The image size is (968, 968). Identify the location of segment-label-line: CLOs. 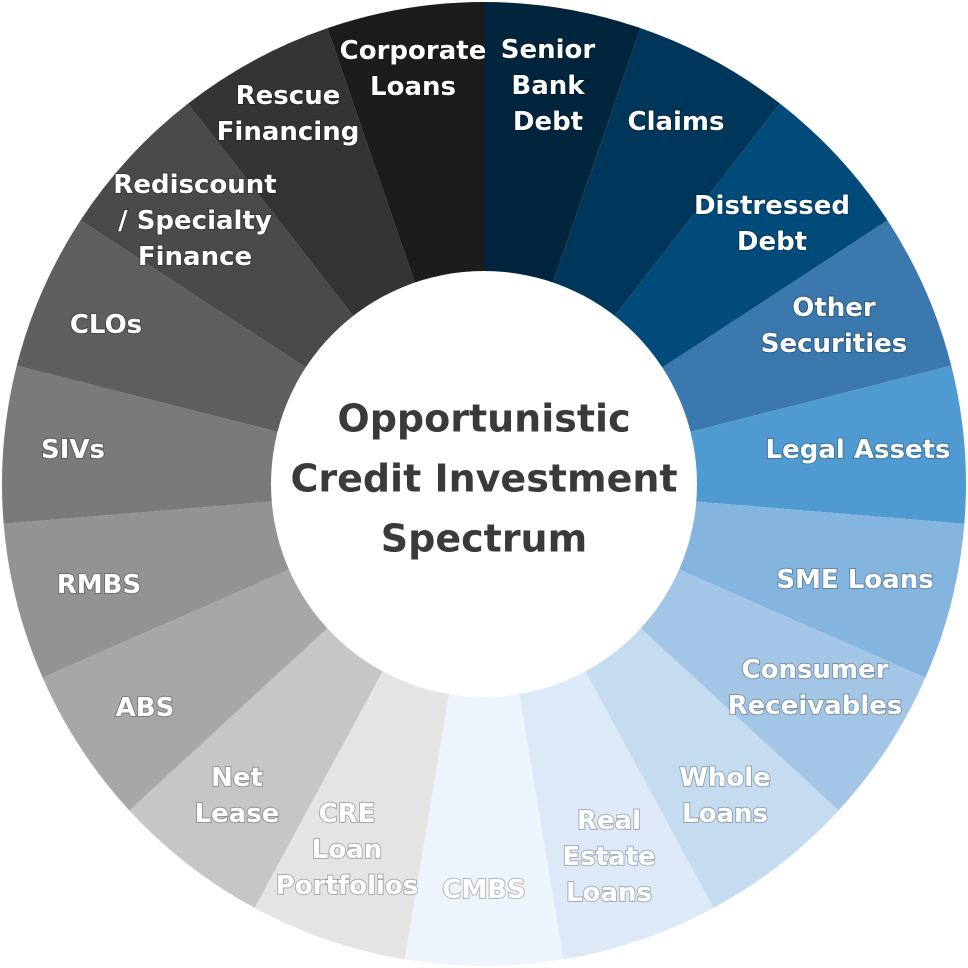
(106, 325).